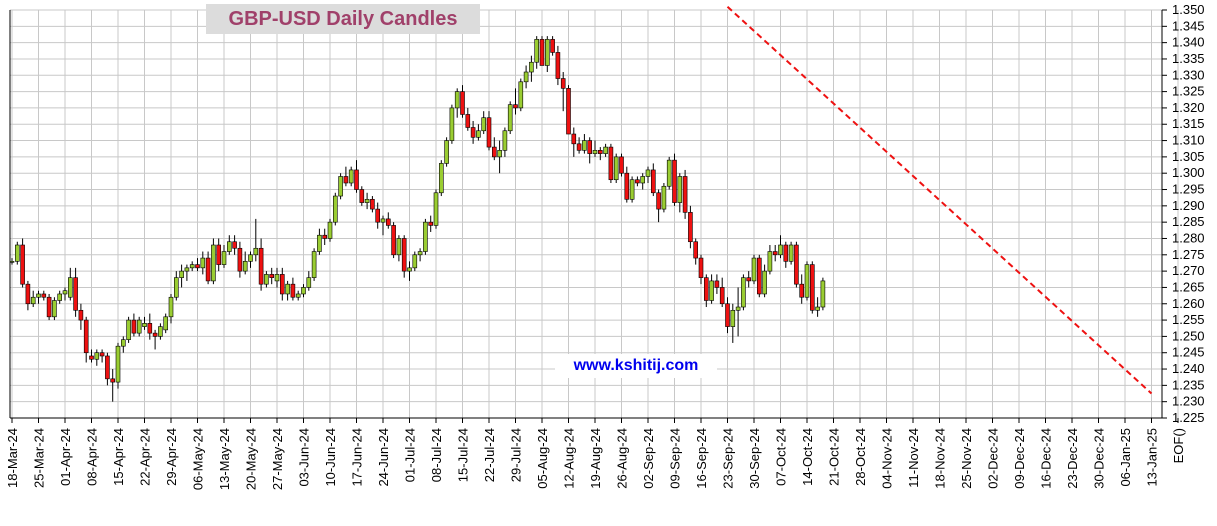  Describe the element at coordinates (807, 457) in the screenshot. I see `x-tick-label: 14-Oct-24` at that location.